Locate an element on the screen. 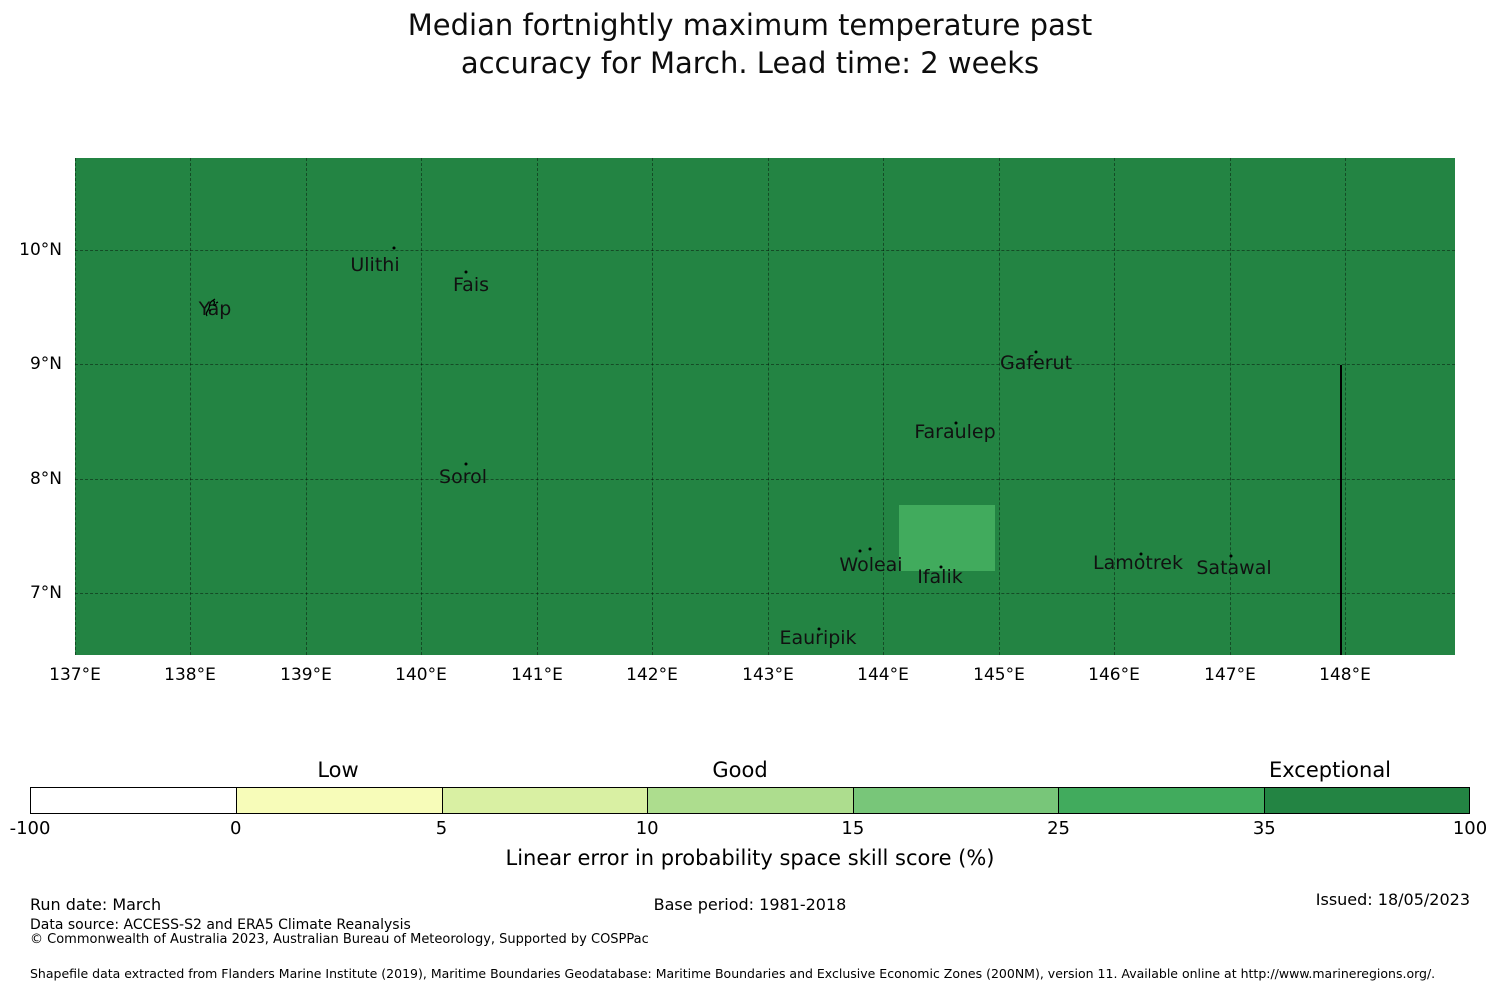  highlight-cell is located at coordinates (947, 538).